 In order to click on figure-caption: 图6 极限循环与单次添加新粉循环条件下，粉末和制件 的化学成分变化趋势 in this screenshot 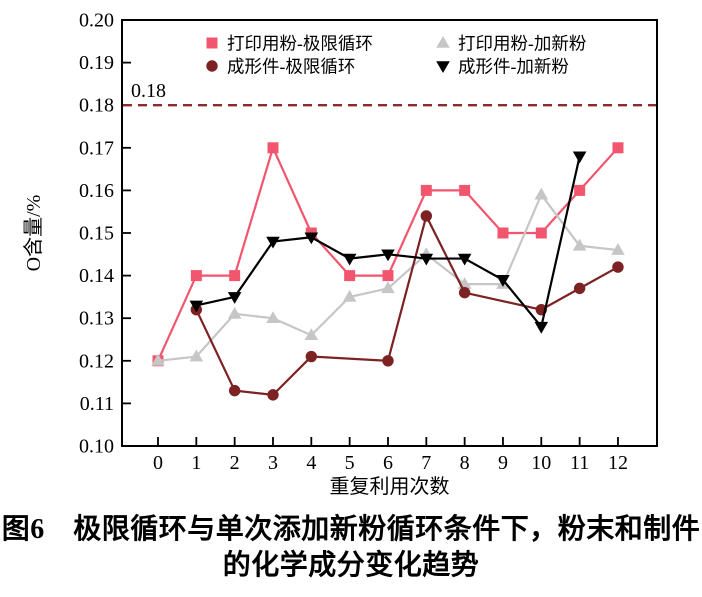, I will do `click(351, 549)`.